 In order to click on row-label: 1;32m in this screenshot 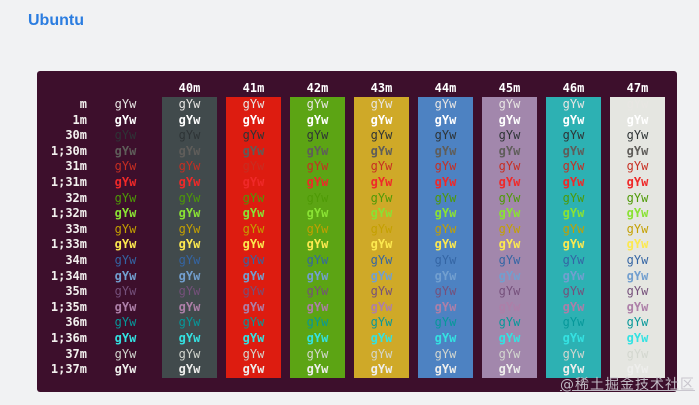, I will do `click(68, 213)`.